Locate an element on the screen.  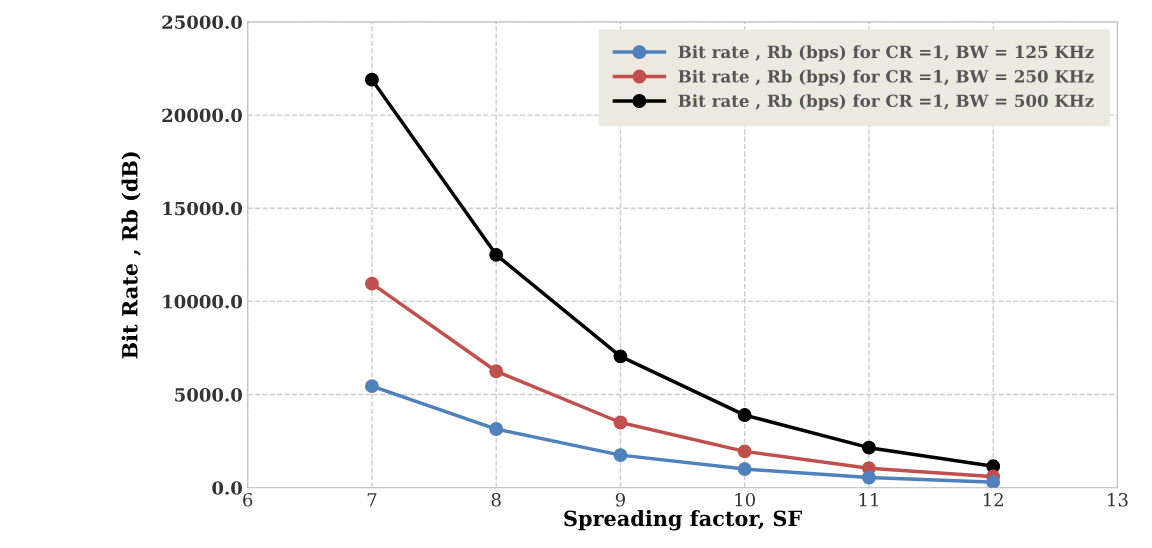
y-tick-label: 15000.0 is located at coordinates (202, 208).